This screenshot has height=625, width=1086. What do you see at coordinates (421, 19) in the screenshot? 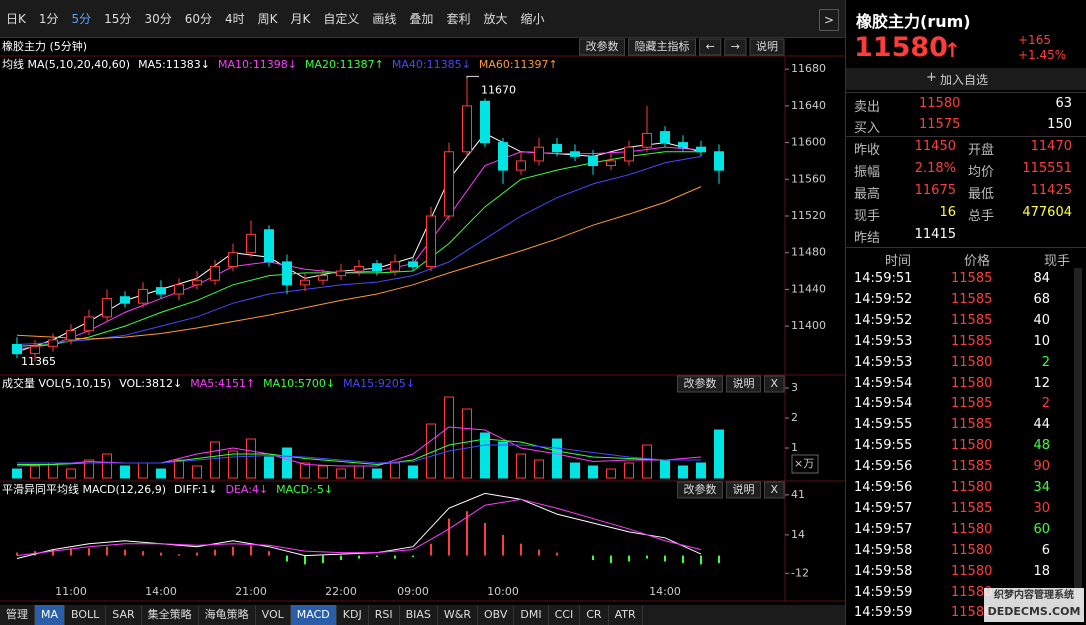
I see `toolbar-button: 叠加` at bounding box center [421, 19].